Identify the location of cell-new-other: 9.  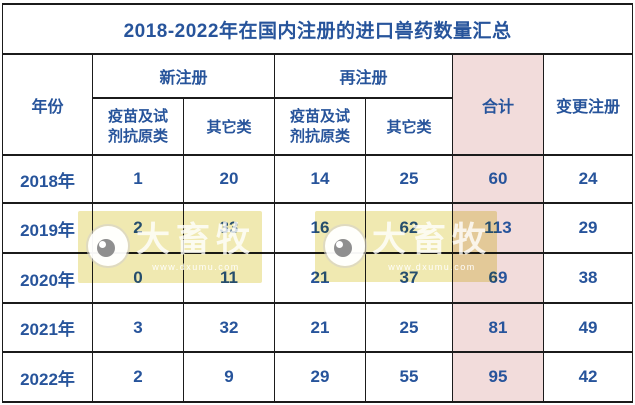
(229, 377).